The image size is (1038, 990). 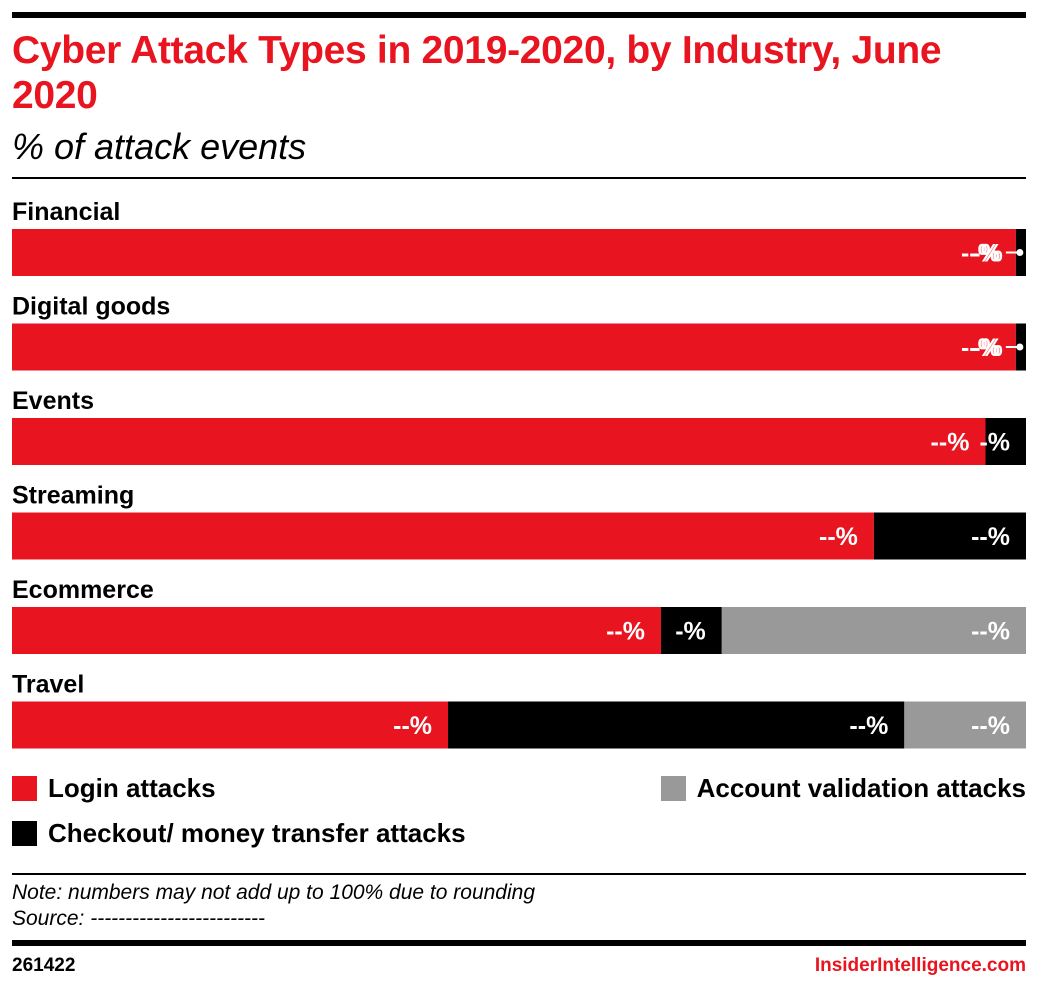 I want to click on data-label-checkout-money-transfer-attacks-ecommerce: -%, so click(x=690, y=632).